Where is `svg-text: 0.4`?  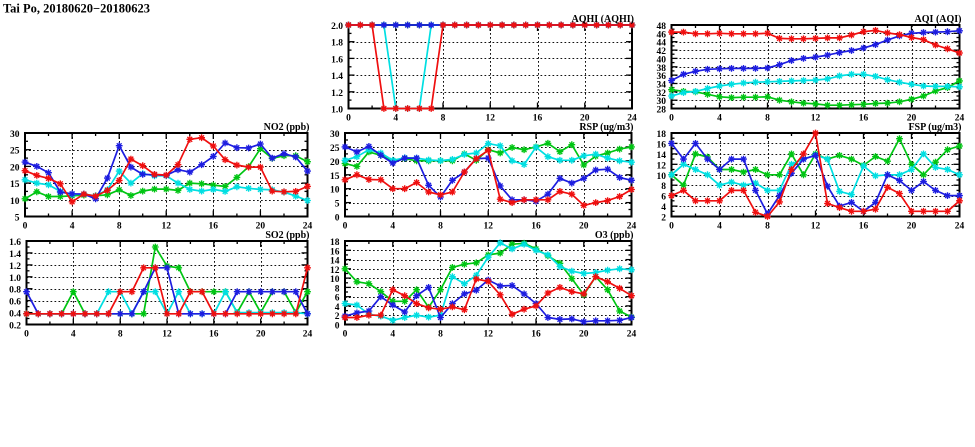
svg-text: 0.4 is located at coordinates (15, 315).